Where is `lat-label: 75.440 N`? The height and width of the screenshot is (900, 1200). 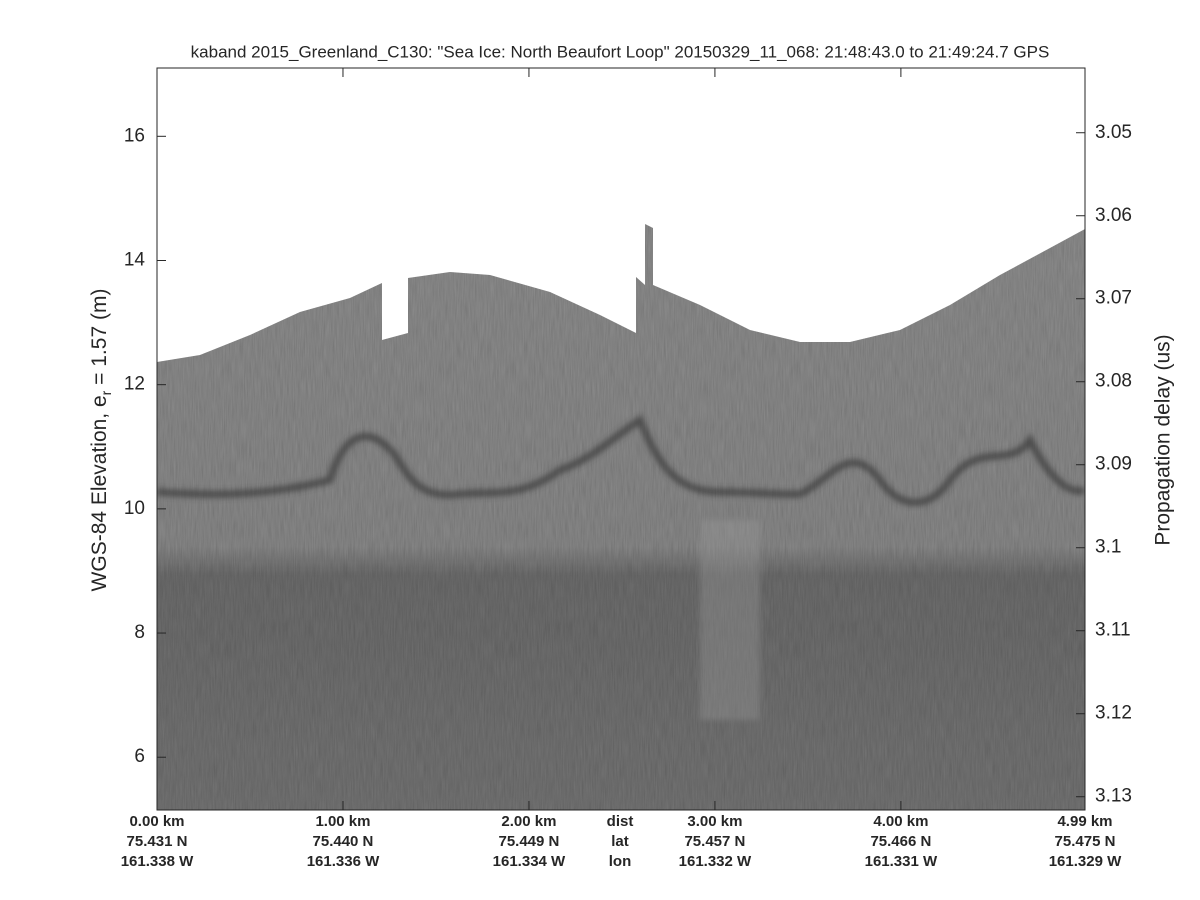 lat-label: 75.440 N is located at coordinates (343, 841).